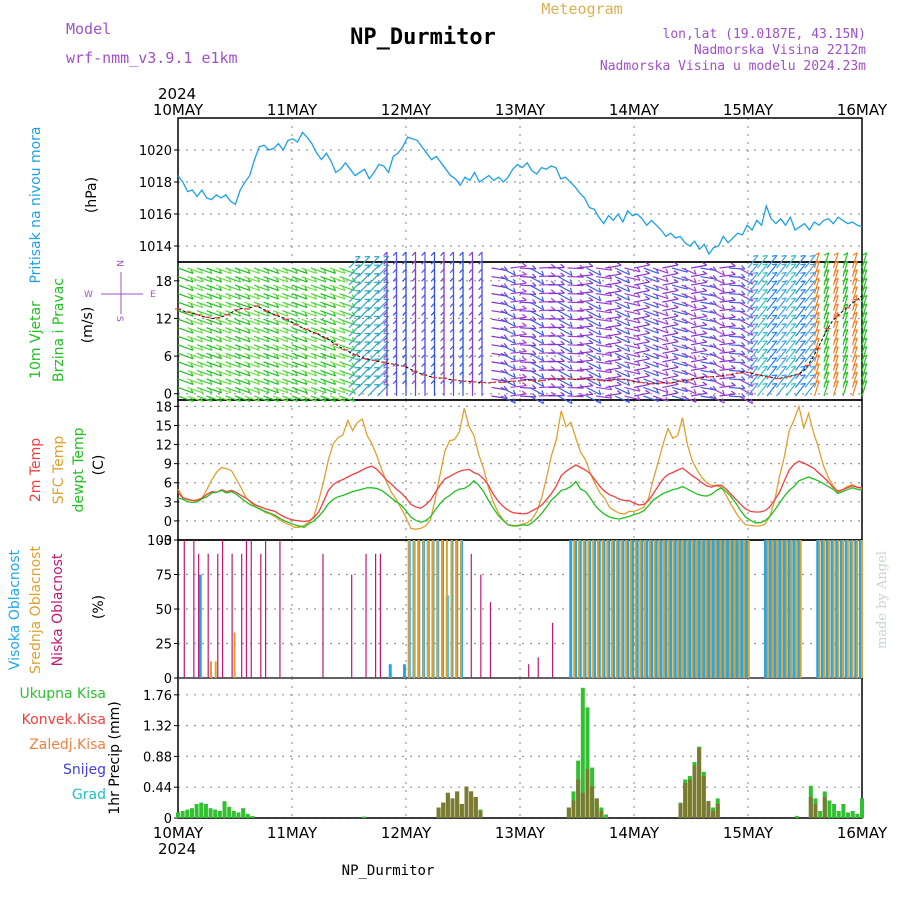 The height and width of the screenshot is (900, 900). What do you see at coordinates (168, 819) in the screenshot?
I see `y-tick-label: 0` at bounding box center [168, 819].